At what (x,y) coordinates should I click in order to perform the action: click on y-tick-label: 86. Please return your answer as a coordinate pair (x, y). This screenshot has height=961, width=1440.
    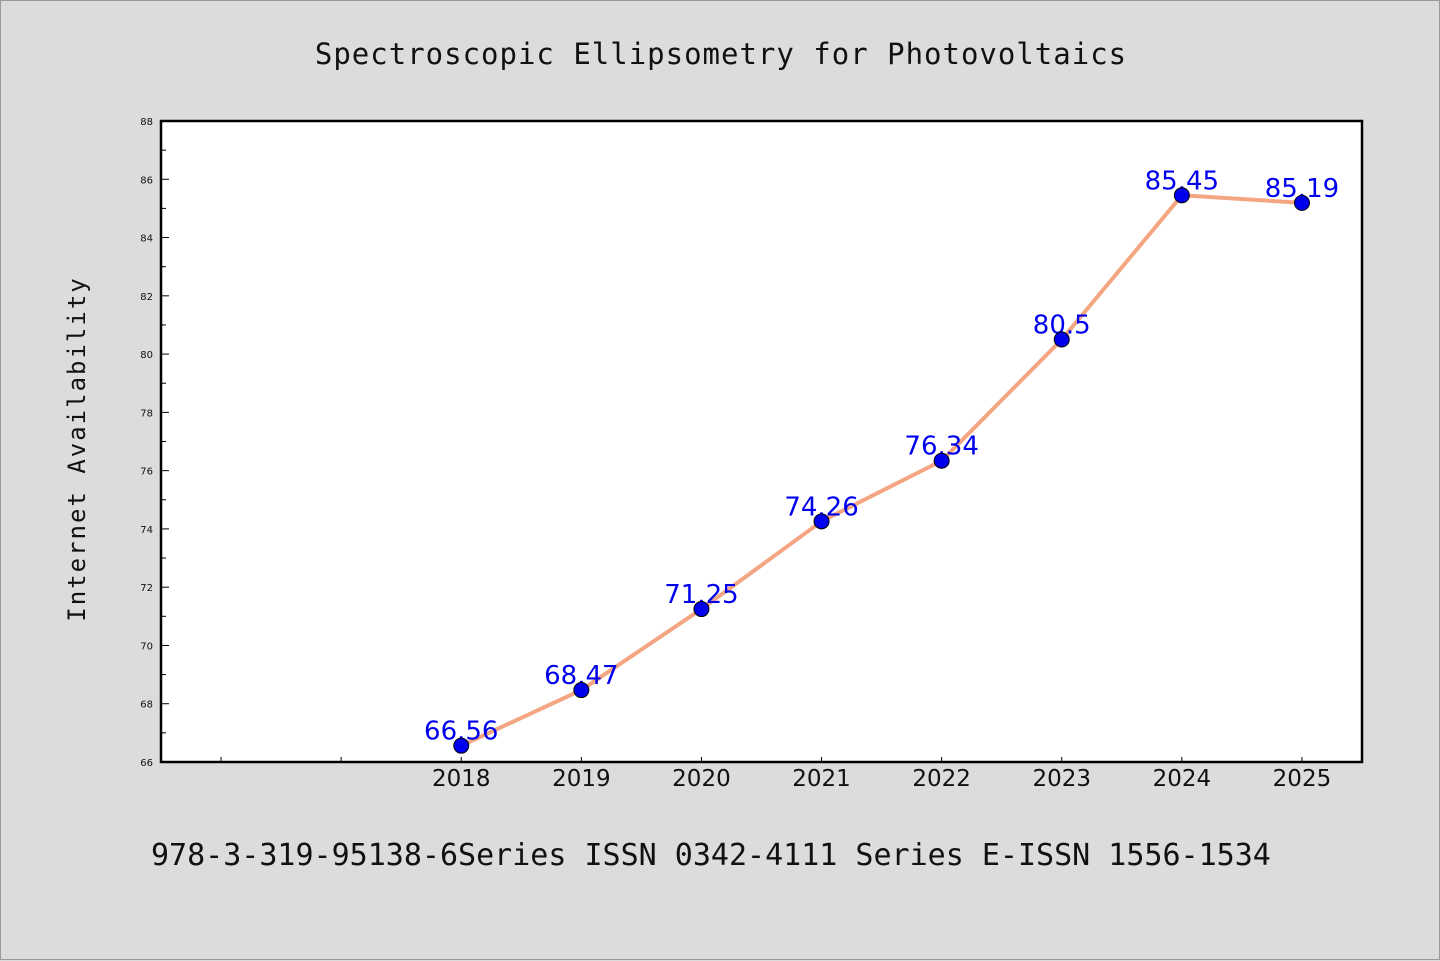
    Looking at the image, I should click on (146, 180).